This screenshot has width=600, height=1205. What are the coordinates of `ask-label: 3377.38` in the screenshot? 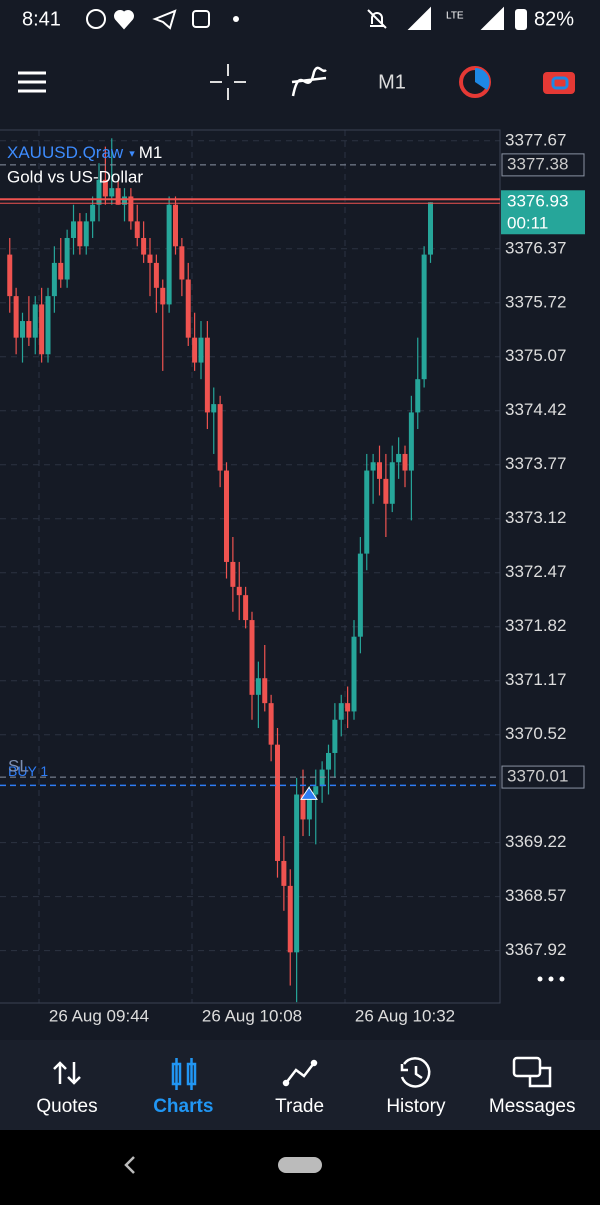 It's located at (537, 163).